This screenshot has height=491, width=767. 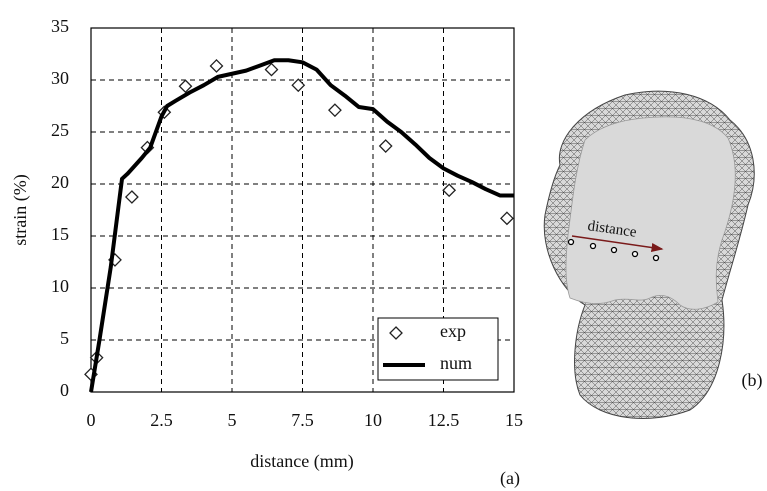 What do you see at coordinates (60, 78) in the screenshot?
I see `y-tick-label: 30` at bounding box center [60, 78].